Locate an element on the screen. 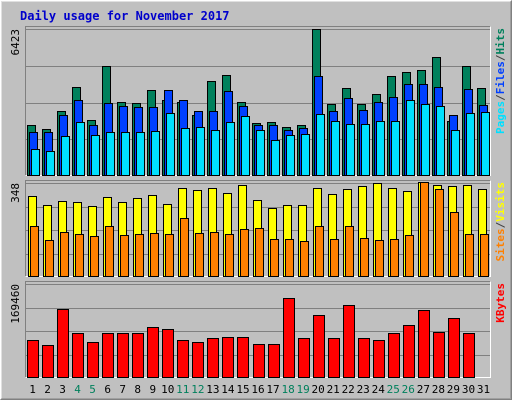 The image size is (512, 400). x-tick-label-2: 2 is located at coordinates (47, 389).